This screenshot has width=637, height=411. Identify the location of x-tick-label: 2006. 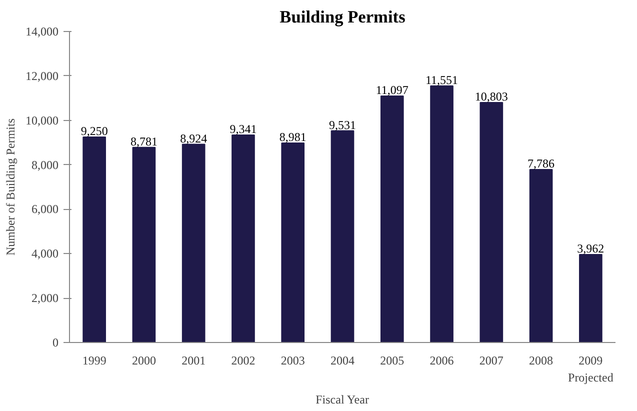
(442, 361).